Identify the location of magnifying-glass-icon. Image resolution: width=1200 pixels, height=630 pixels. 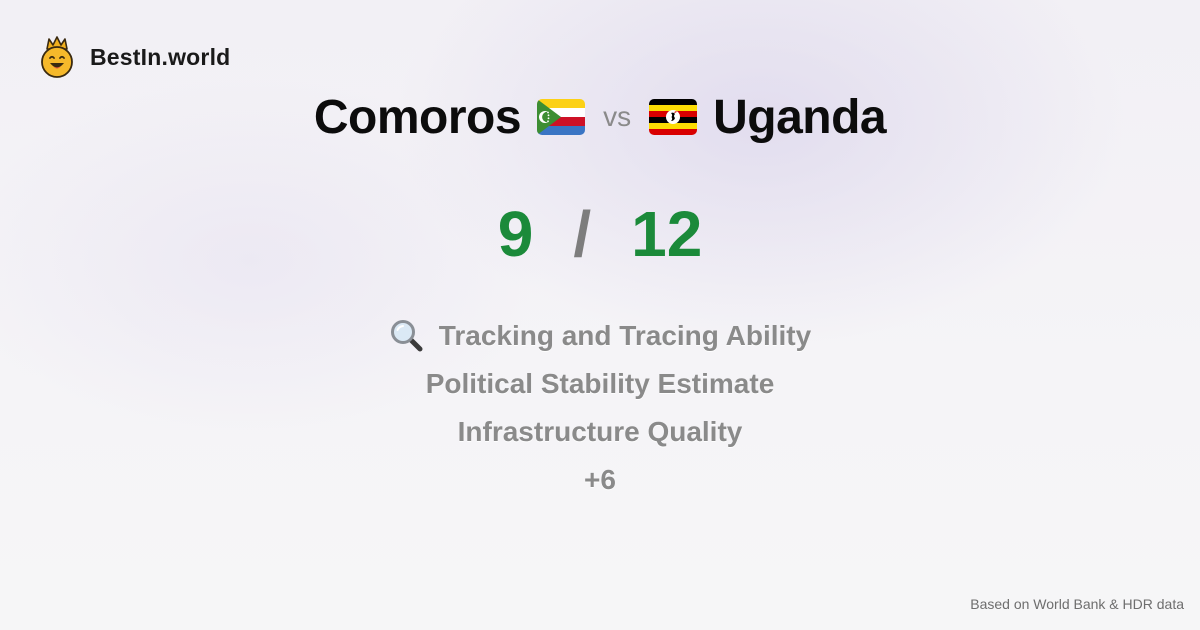
(406, 336).